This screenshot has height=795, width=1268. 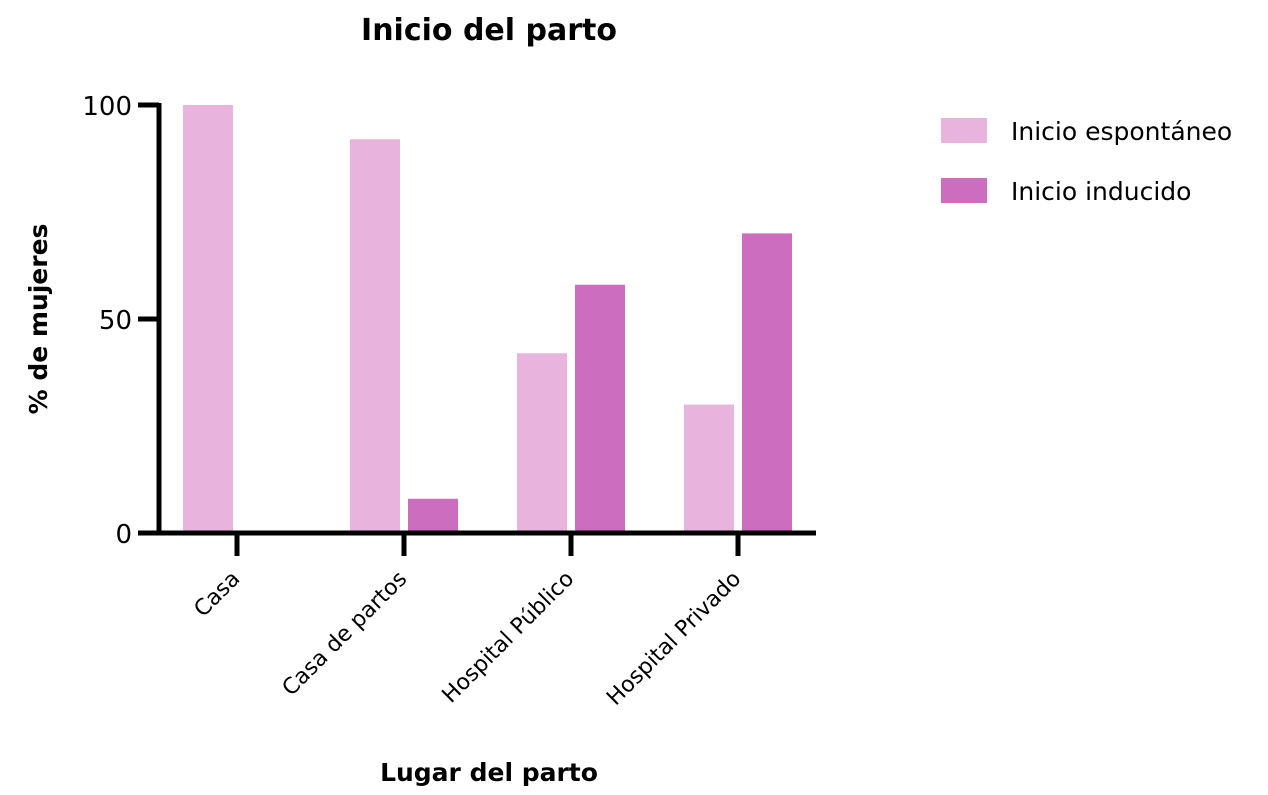 What do you see at coordinates (115, 321) in the screenshot?
I see `y-tick-label: 50` at bounding box center [115, 321].